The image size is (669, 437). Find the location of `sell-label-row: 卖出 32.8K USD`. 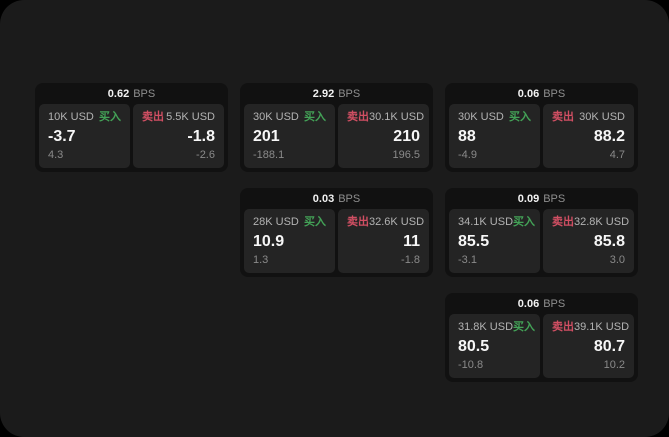

sell-label-row: 卖出 32.8K USD is located at coordinates (590, 222).